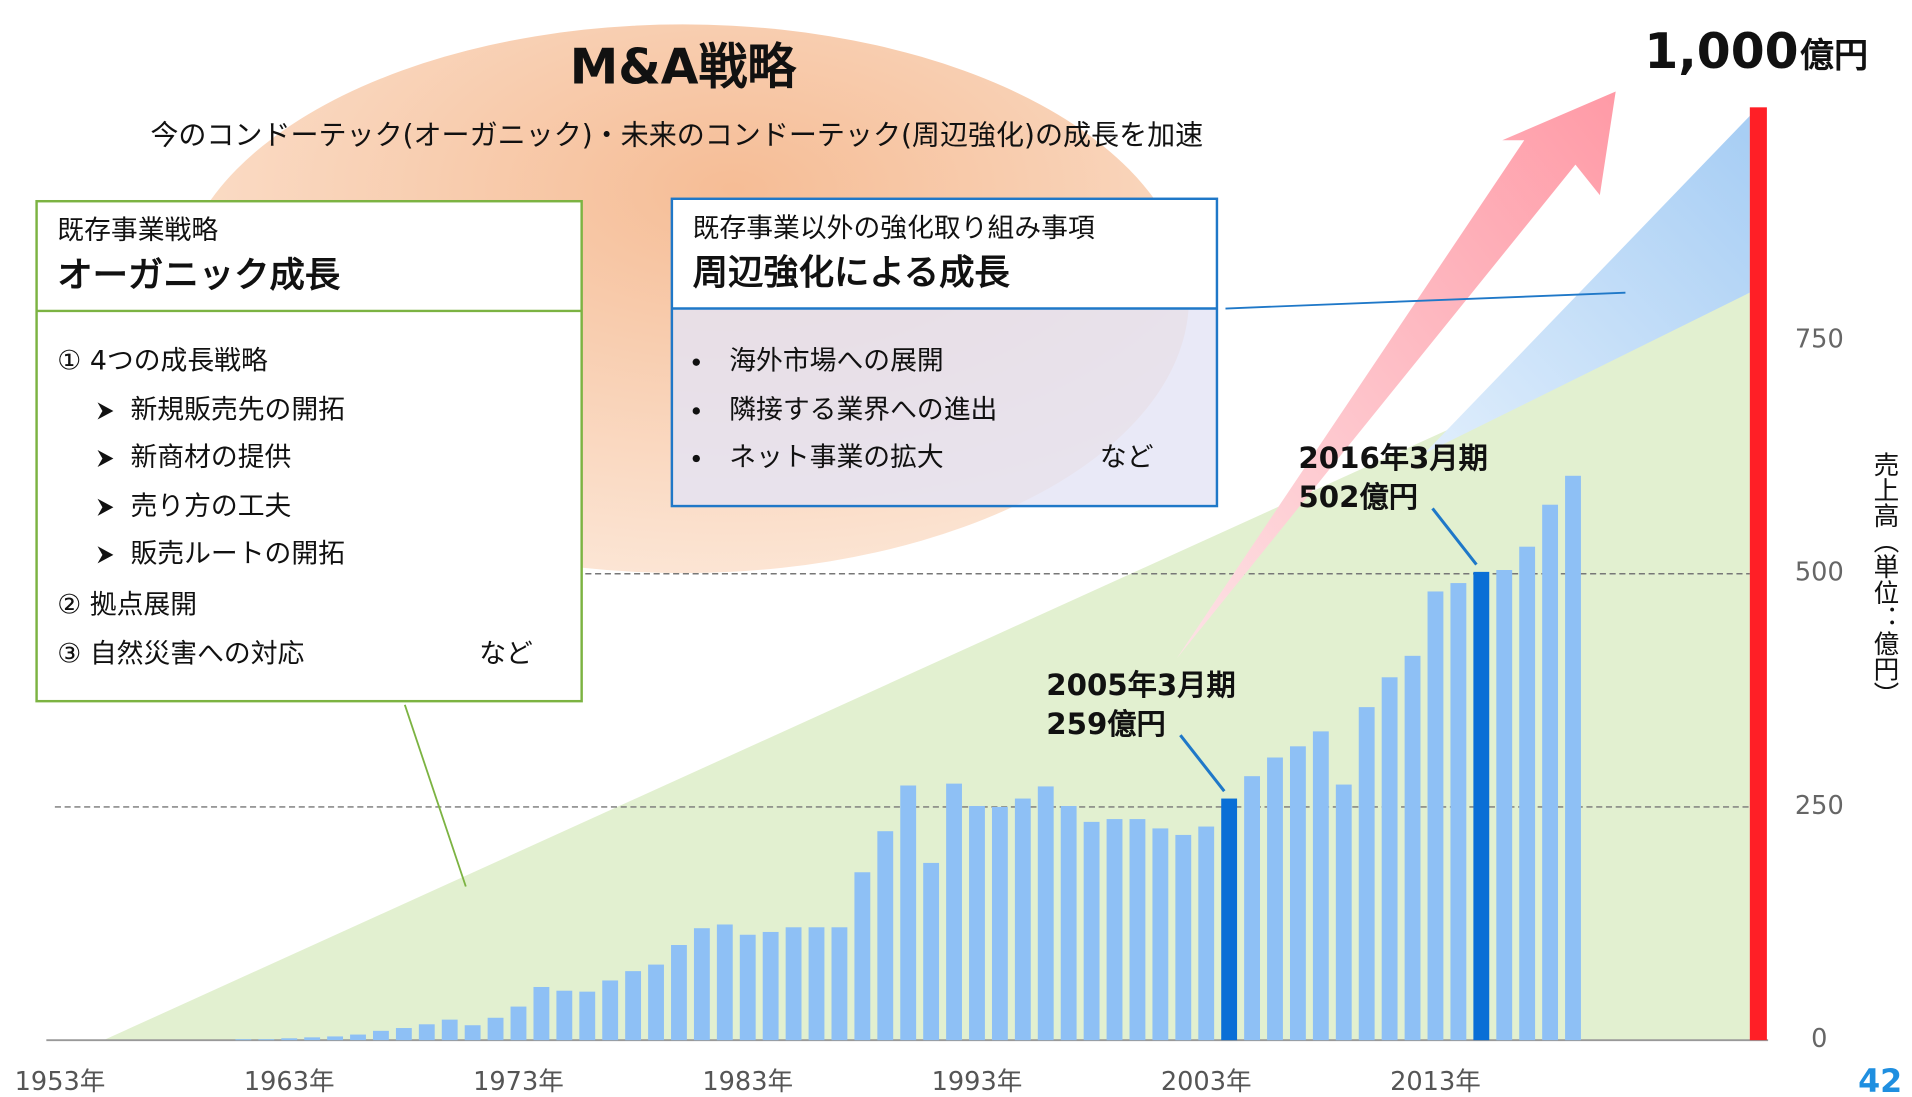 The height and width of the screenshot is (1097, 1912). Describe the element at coordinates (237, 553) in the screenshot. I see `box-item: 販売ルートの開拓` at that location.